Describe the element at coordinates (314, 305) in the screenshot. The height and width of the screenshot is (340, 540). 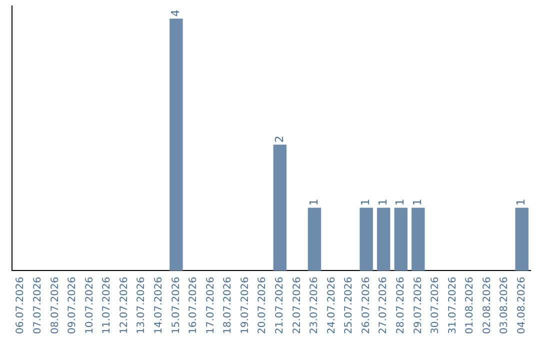
I see `x-tick-label: 23.07.2026` at that location.